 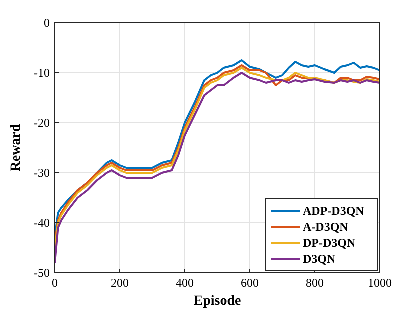 What do you see at coordinates (250, 283) in the screenshot?
I see `x-tick-label: 600` at bounding box center [250, 283].